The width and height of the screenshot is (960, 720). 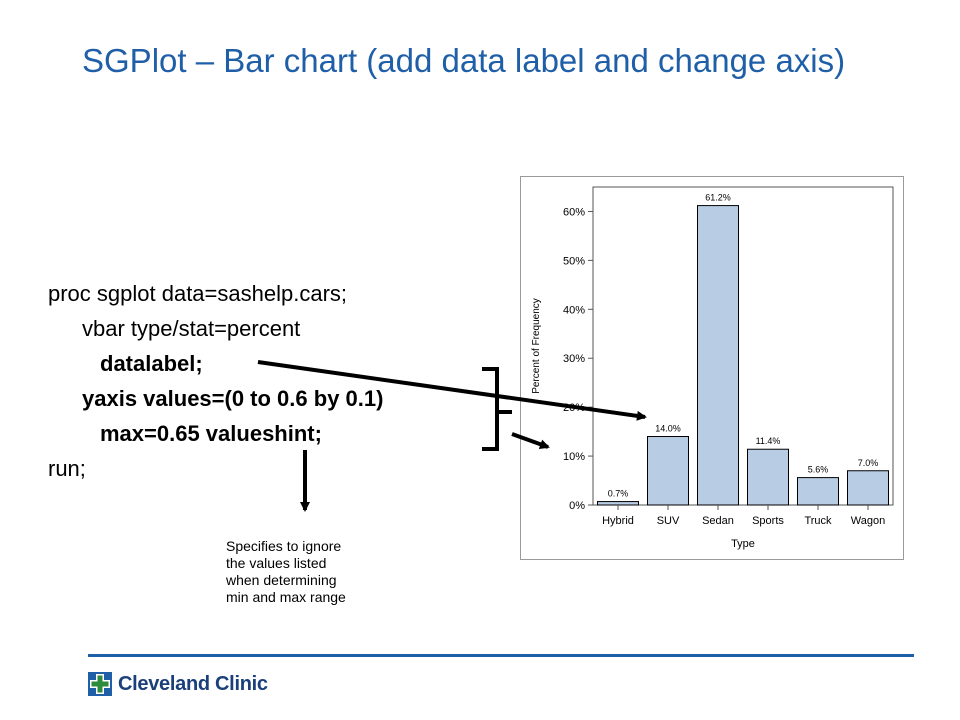 I want to click on bar-sedan, so click(x=718, y=355).